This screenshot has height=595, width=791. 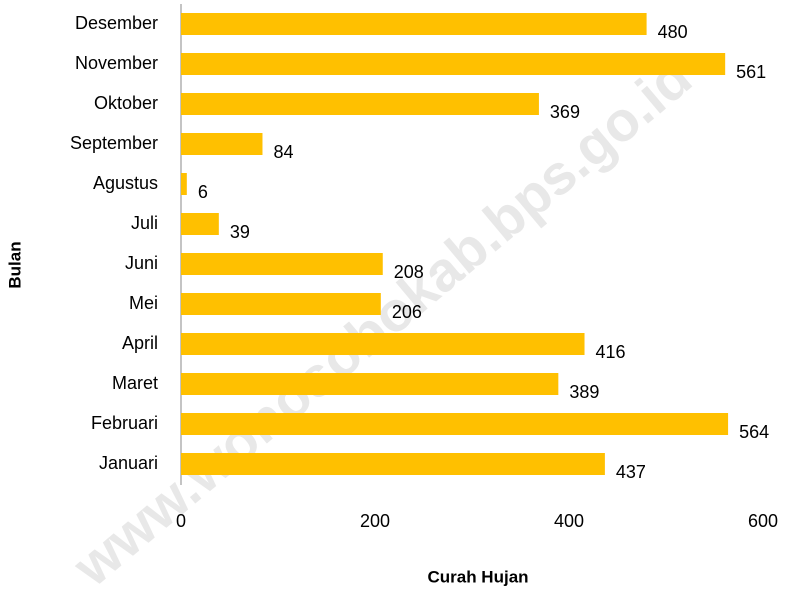 What do you see at coordinates (565, 112) in the screenshot?
I see `data-label: 369` at bounding box center [565, 112].